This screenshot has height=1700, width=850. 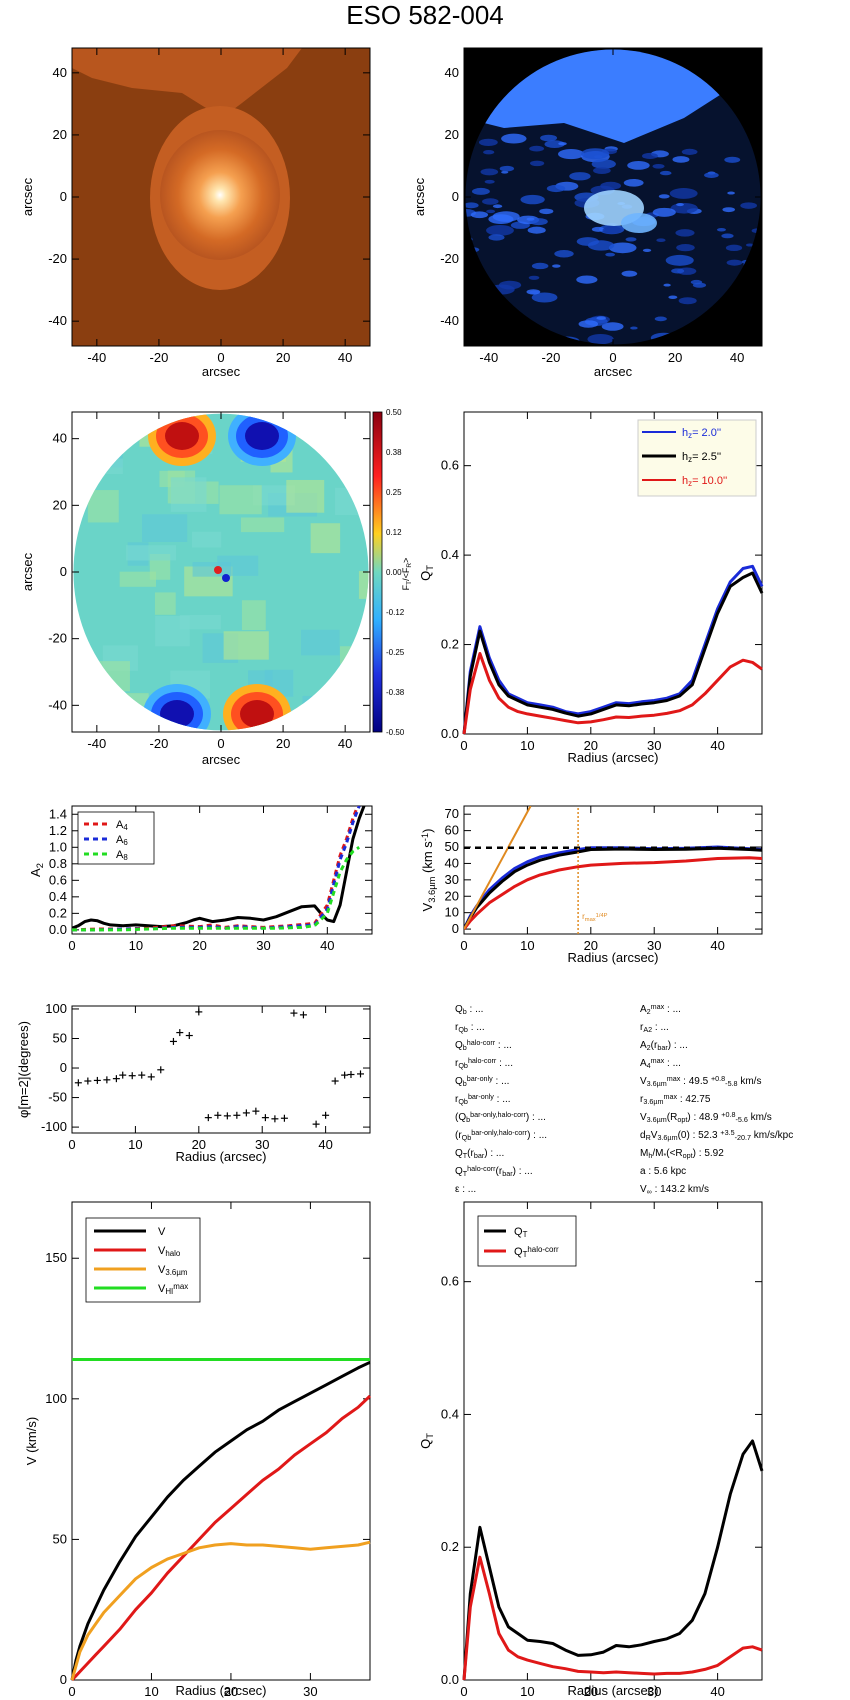 I want to click on blue-lobe, so click(x=177, y=714).